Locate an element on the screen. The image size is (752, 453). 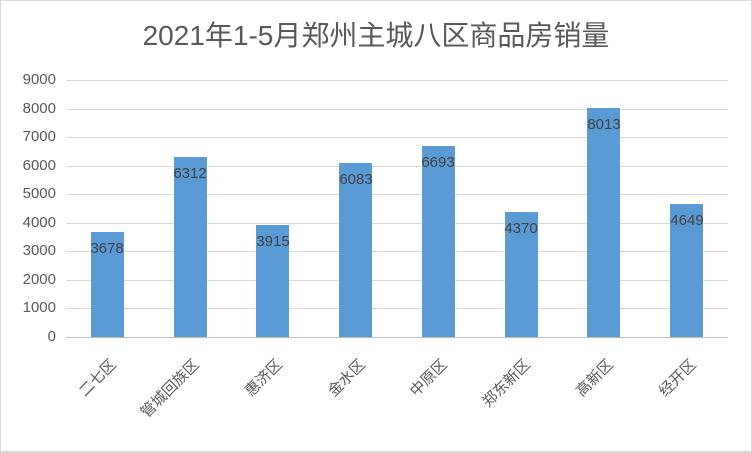
y-tick-label: 3000 is located at coordinates (39, 250).